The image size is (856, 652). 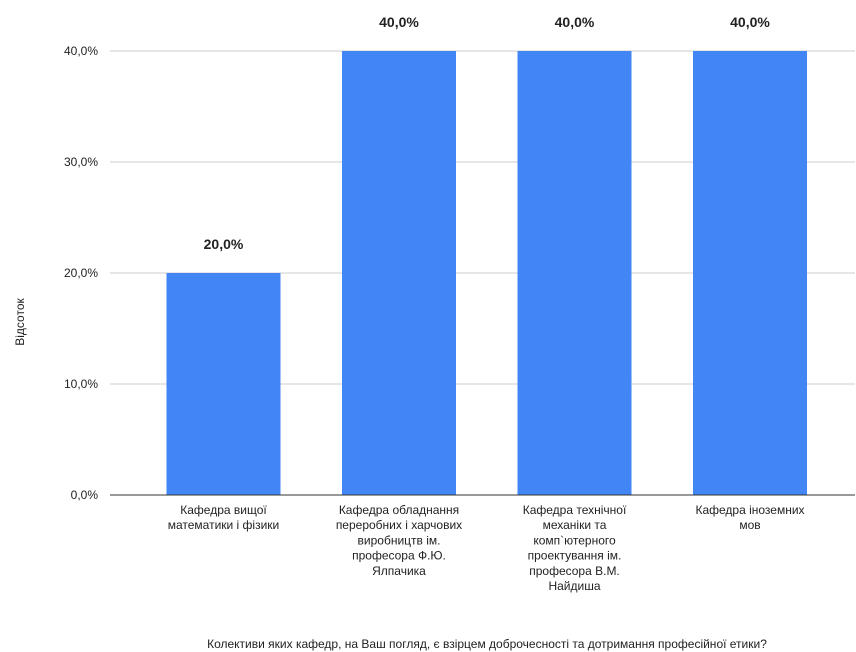 What do you see at coordinates (81, 384) in the screenshot?
I see `y-tick-label: 10,0%` at bounding box center [81, 384].